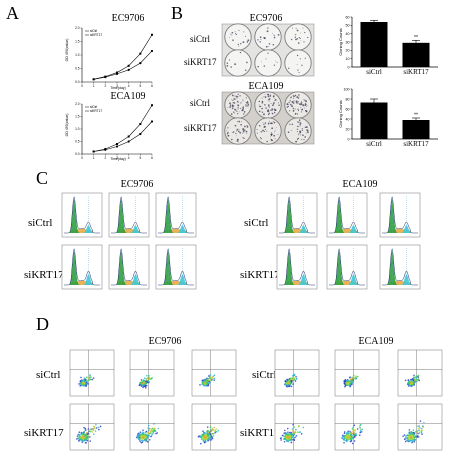 Image resolution: width=474 pixels, height=474 pixels. What do you see at coordinates (128, 18) in the screenshot?
I see `growth-curve-title: EC9706` at bounding box center [128, 18].